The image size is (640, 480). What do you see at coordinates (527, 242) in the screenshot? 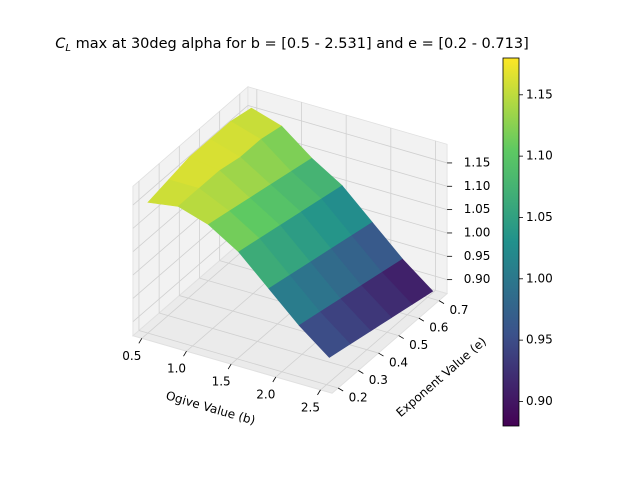
I see `colorbar-ticks: 0.90 0.95 1.00 1.05 1.10 1.15` at bounding box center [527, 242].